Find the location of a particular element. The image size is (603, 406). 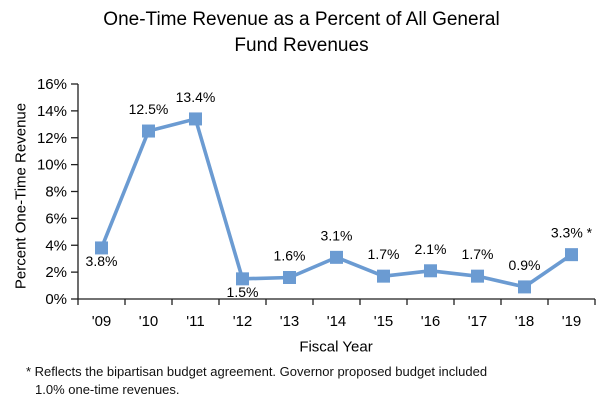

y-axis-tick-label: 0% is located at coordinates (56, 299).